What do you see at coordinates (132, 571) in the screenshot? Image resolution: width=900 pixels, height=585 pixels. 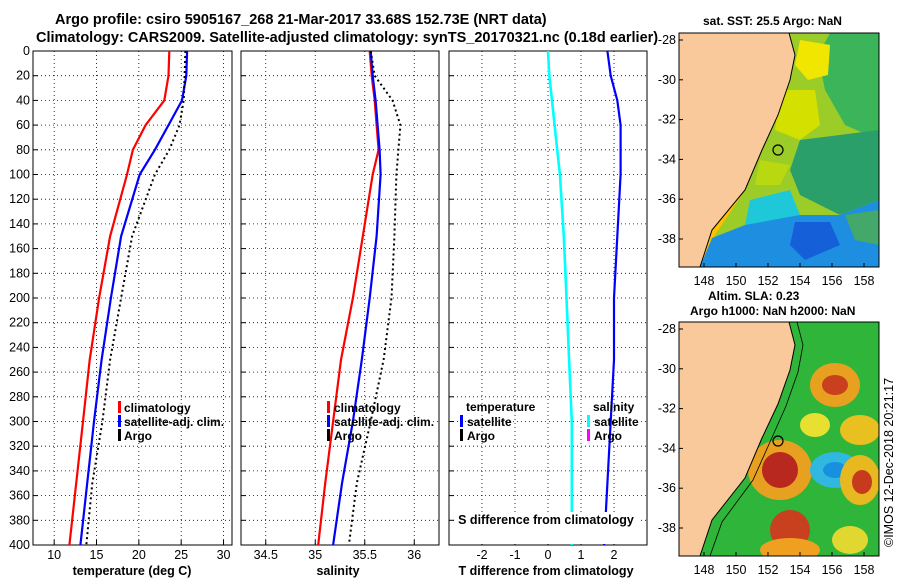 I see `temperature-axis-label: temperature (deg C)` at bounding box center [132, 571].